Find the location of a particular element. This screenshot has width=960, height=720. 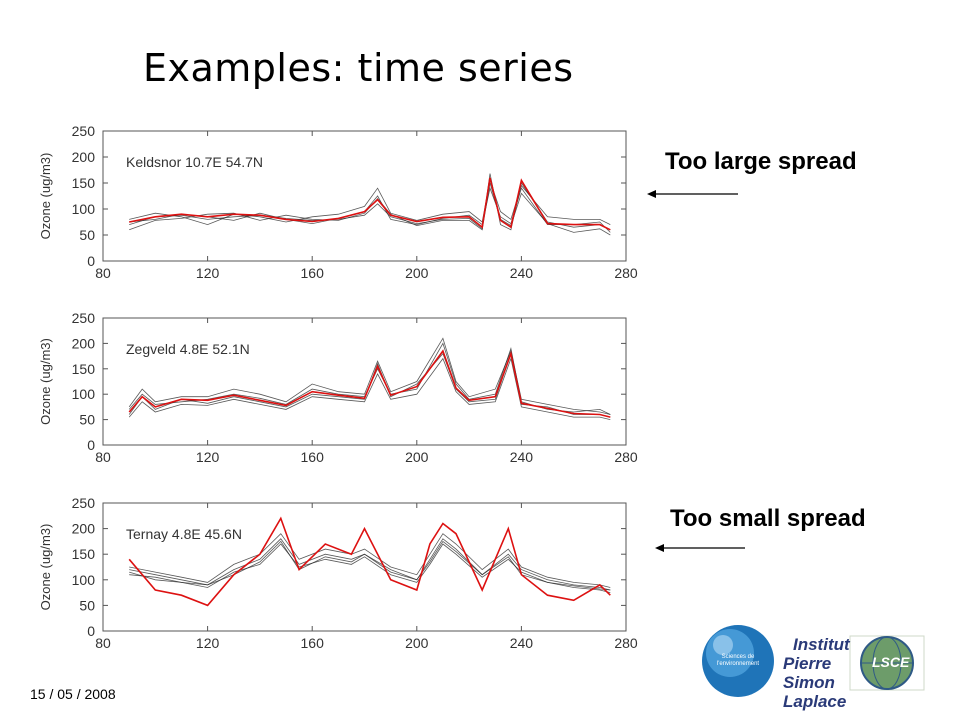

slide-date: 15 / 05 / 2008 is located at coordinates (73, 694).